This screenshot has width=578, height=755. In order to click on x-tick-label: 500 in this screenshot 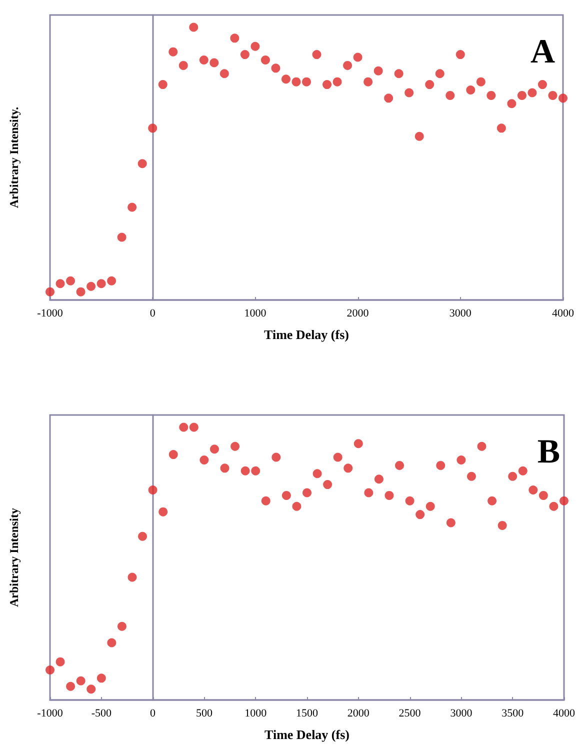, I will do `click(204, 714)`.